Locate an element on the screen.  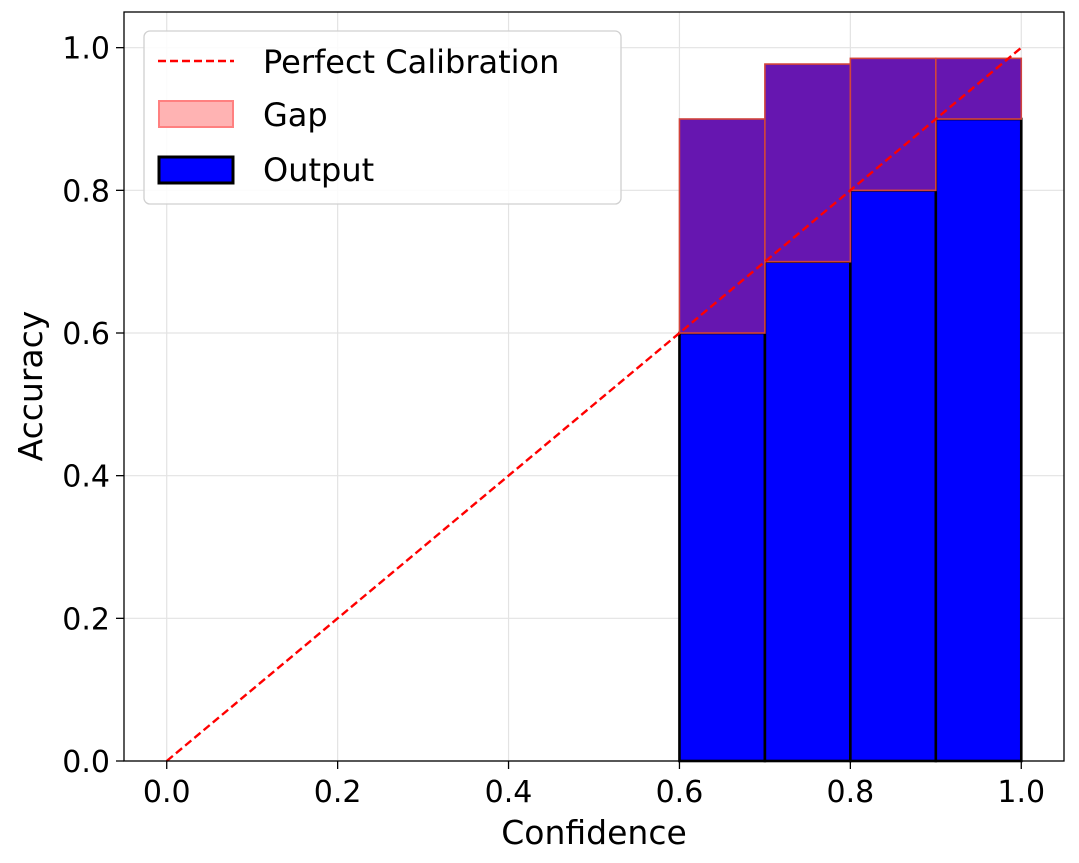
legend-swatch-gap is located at coordinates (196, 114).